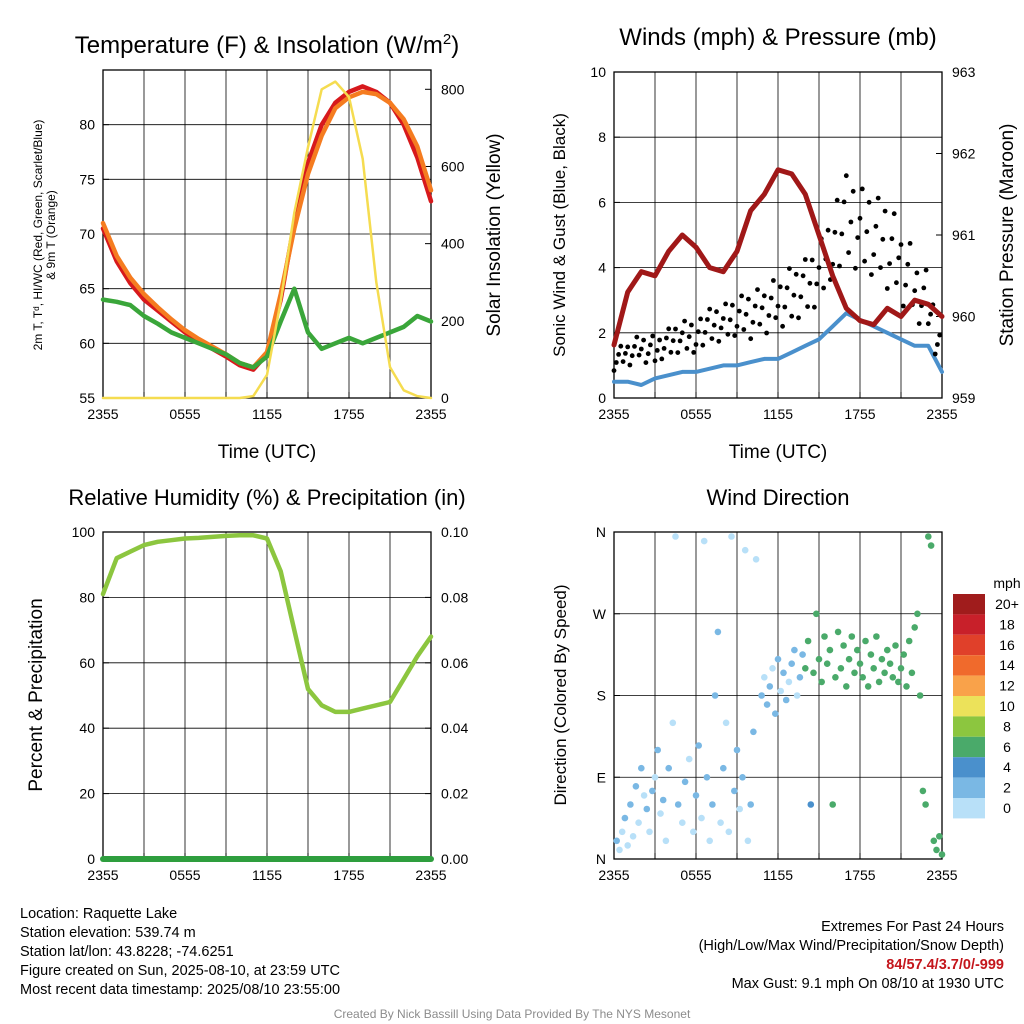  Describe the element at coordinates (87, 398) in the screenshot. I see `temperature-ytick-label: 55` at that location.